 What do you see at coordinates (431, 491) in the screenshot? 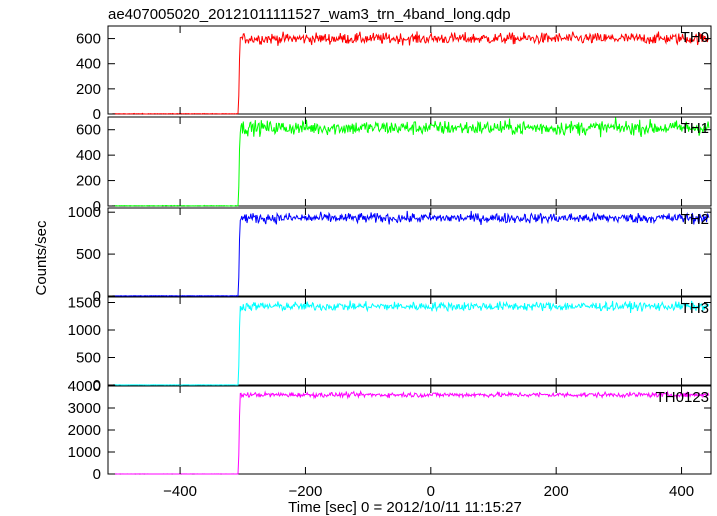
I see `x-tick-label: 0` at bounding box center [431, 491].